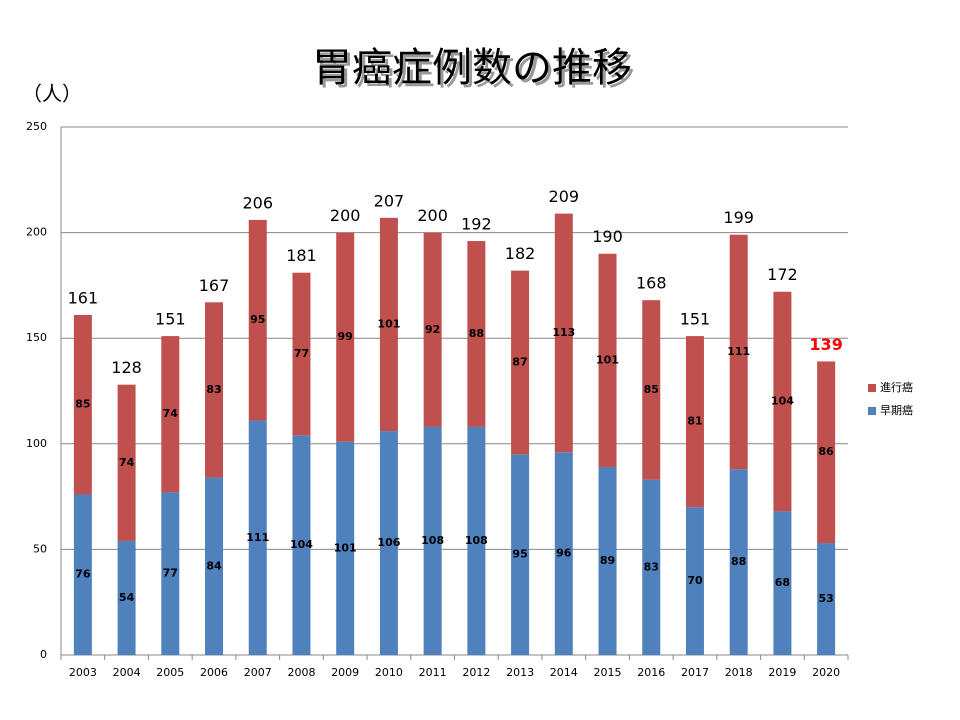 The image size is (960, 720). What do you see at coordinates (608, 672) in the screenshot?
I see `x-tick-label: 2015` at bounding box center [608, 672].